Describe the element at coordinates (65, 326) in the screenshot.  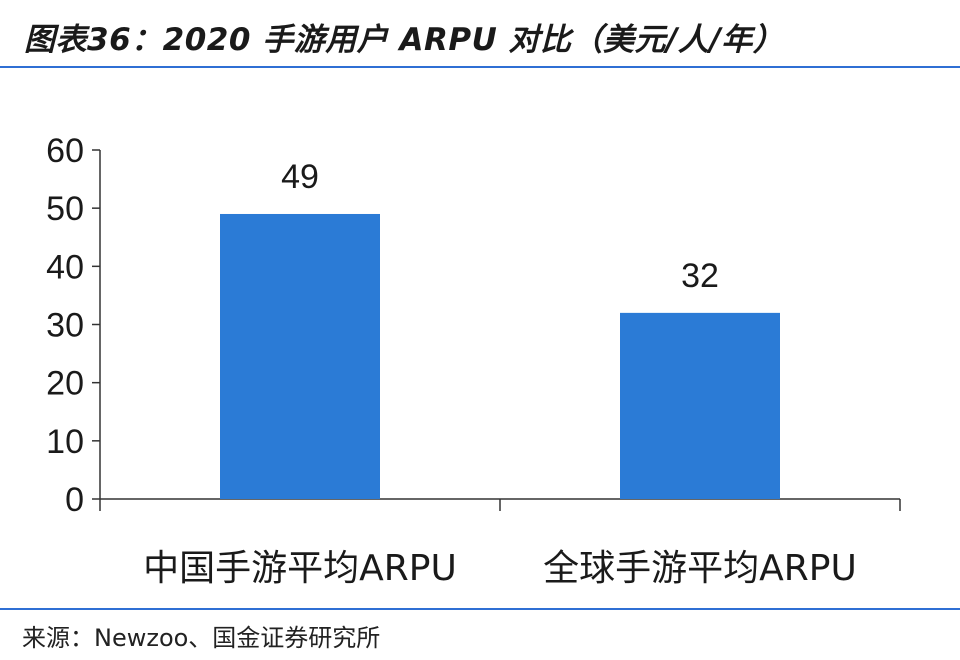
I see `y-tick-label: 30` at that location.